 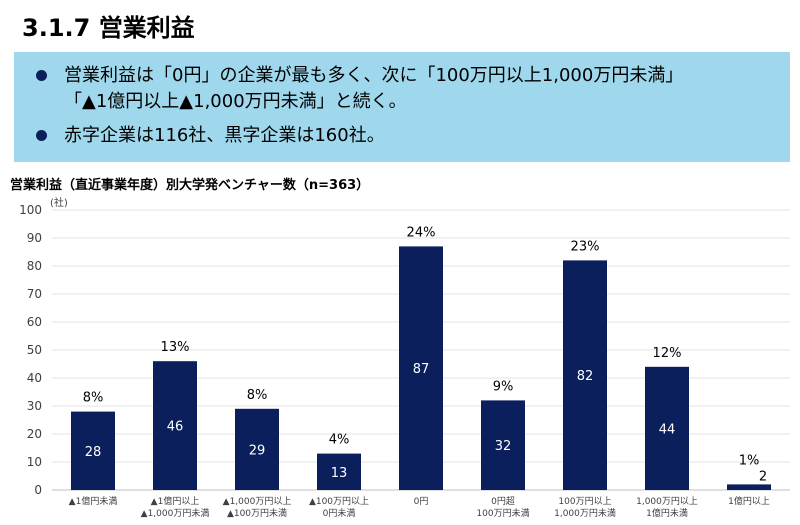 What do you see at coordinates (374, 75) in the screenshot?
I see `summary-bullet-line: 営業利益は「0円」の企業が最も多く、次に「100万円以上1,000万円未満」` at bounding box center [374, 75].